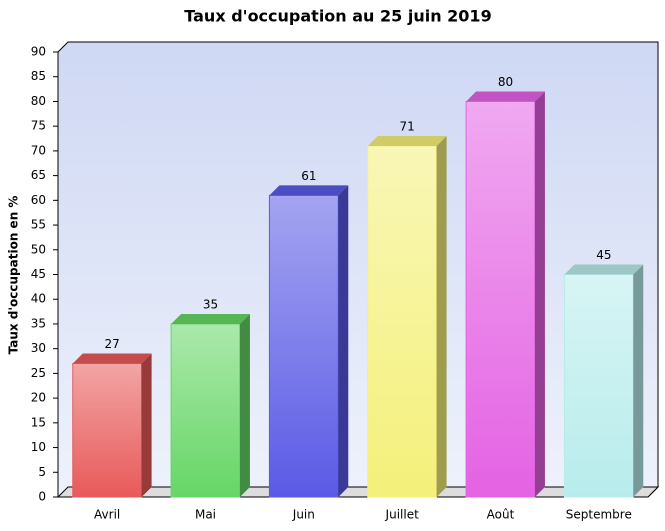 The height and width of the screenshot is (531, 665). I want to click on y-axis-label: Taux d'occupation en %, so click(14, 275).